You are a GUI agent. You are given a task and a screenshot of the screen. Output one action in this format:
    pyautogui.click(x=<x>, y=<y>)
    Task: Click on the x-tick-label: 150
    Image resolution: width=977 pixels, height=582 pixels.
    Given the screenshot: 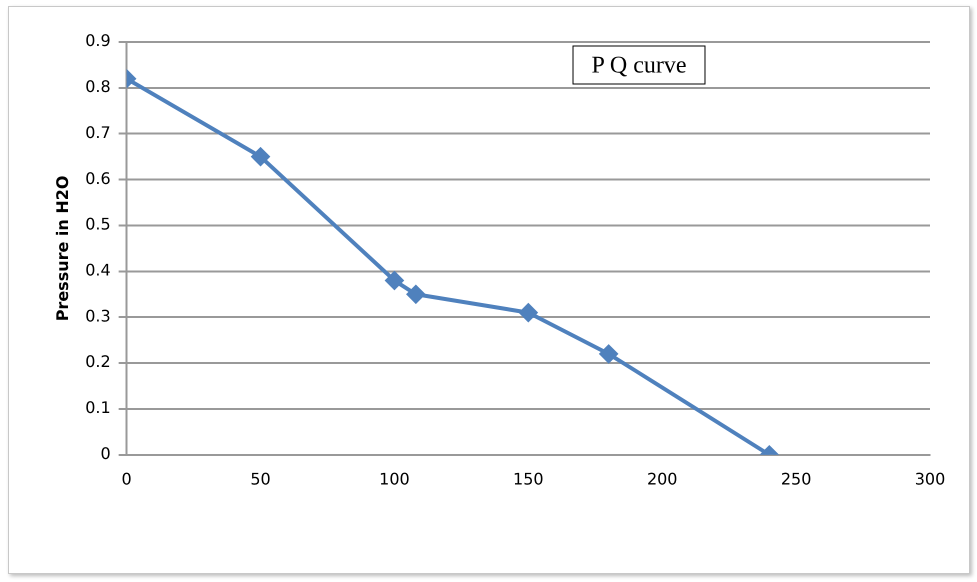 What is the action you would take?
    pyautogui.click(x=528, y=479)
    